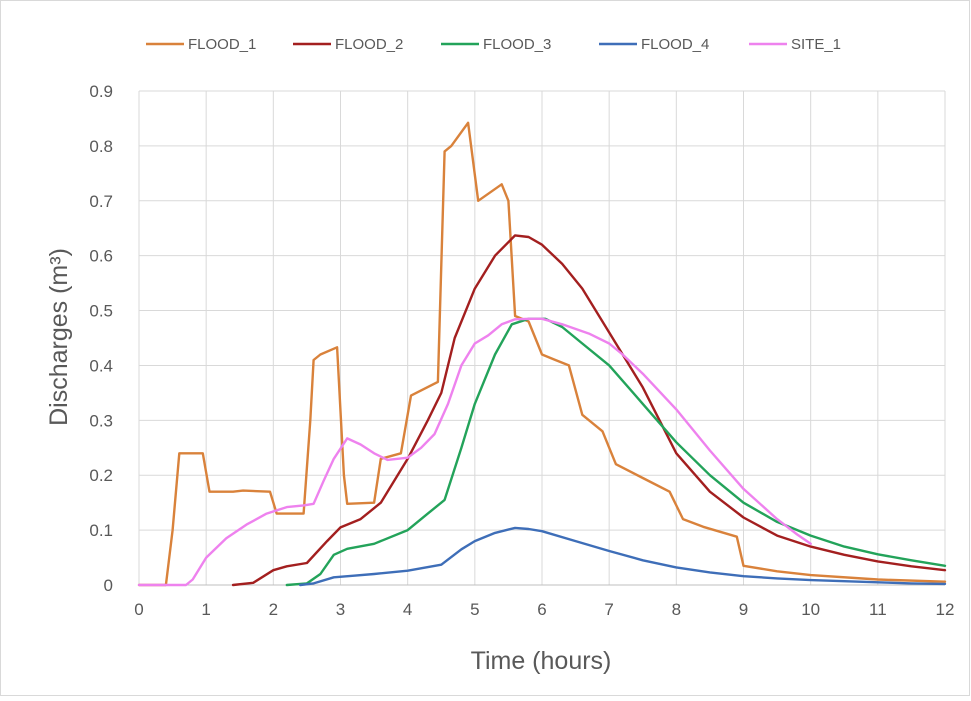 Image resolution: width=971 pixels, height=701 pixels. What do you see at coordinates (101, 146) in the screenshot?
I see `y-tick-label: 0.8` at bounding box center [101, 146].